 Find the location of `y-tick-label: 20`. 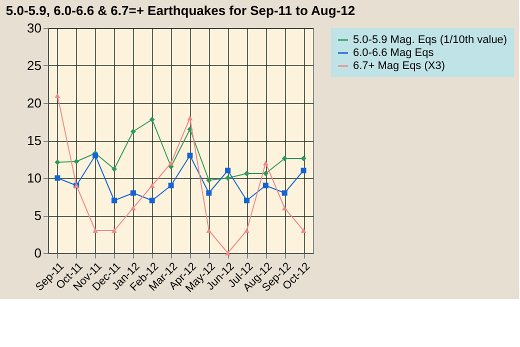

y-tick-label: 20 is located at coordinates (34, 103).